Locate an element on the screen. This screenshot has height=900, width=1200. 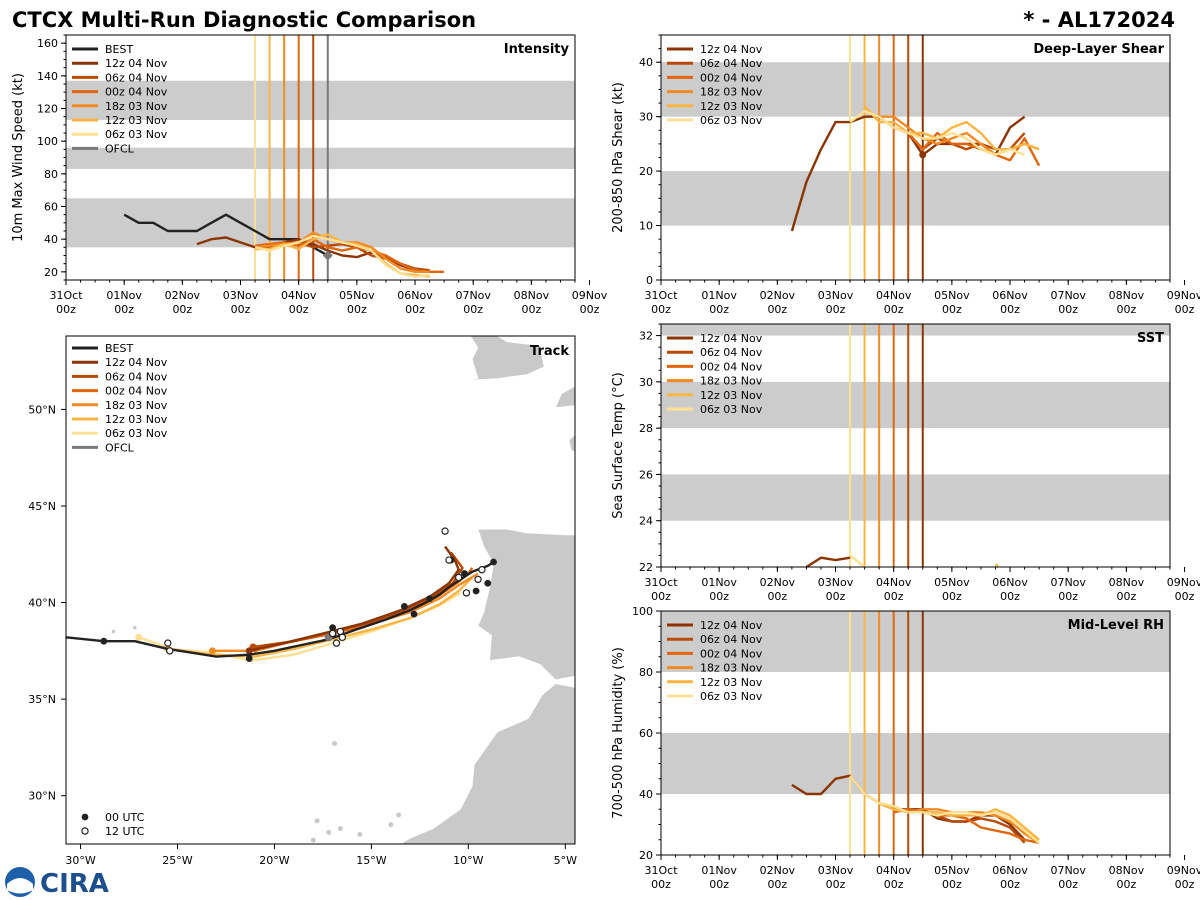
lon-tick-label: 30°W is located at coordinates (80, 860).